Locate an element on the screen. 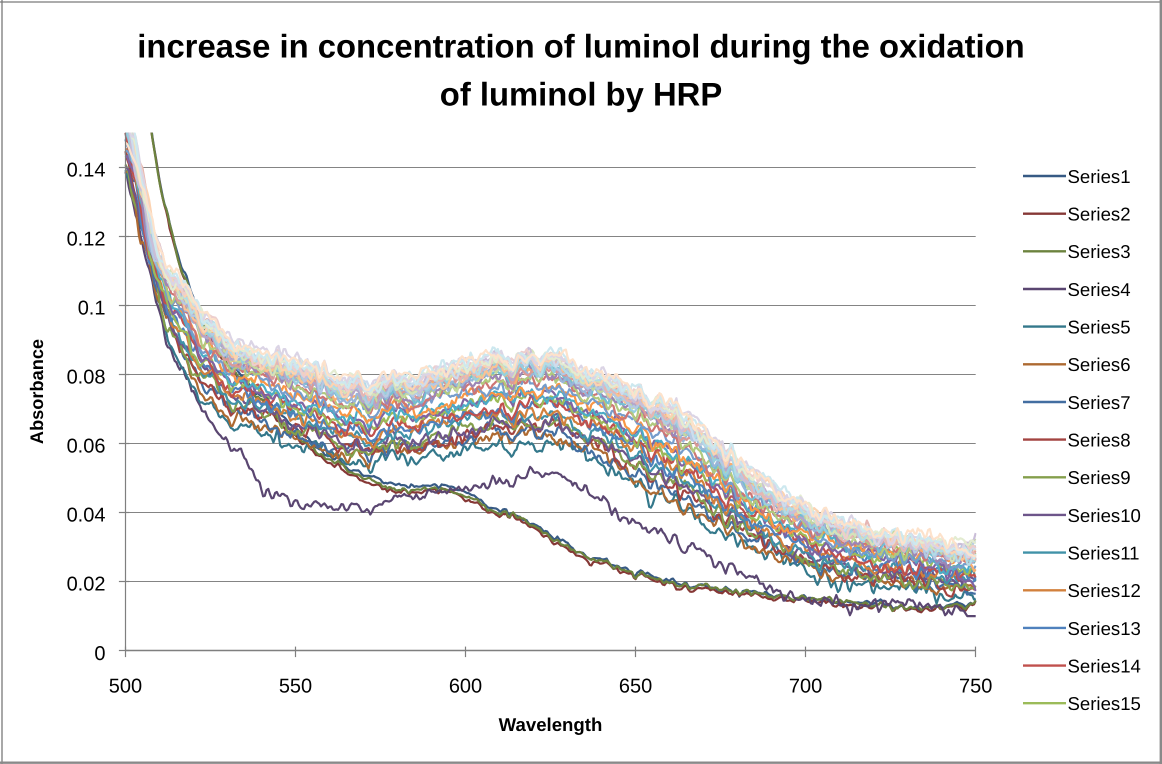 The height and width of the screenshot is (764, 1162). svg-text: 0.14 is located at coordinates (86, 170).